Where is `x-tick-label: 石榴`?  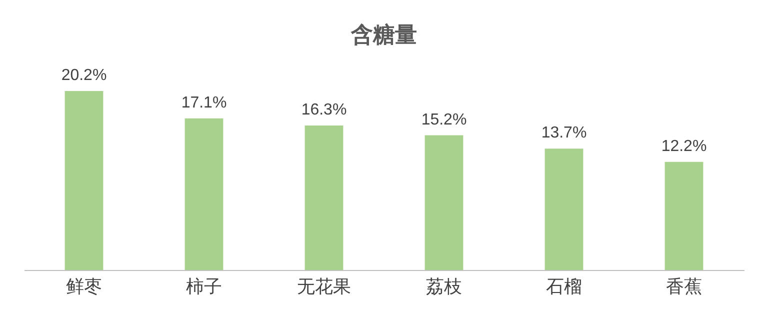
x-tick-label: 石榴 is located at coordinates (564, 286).